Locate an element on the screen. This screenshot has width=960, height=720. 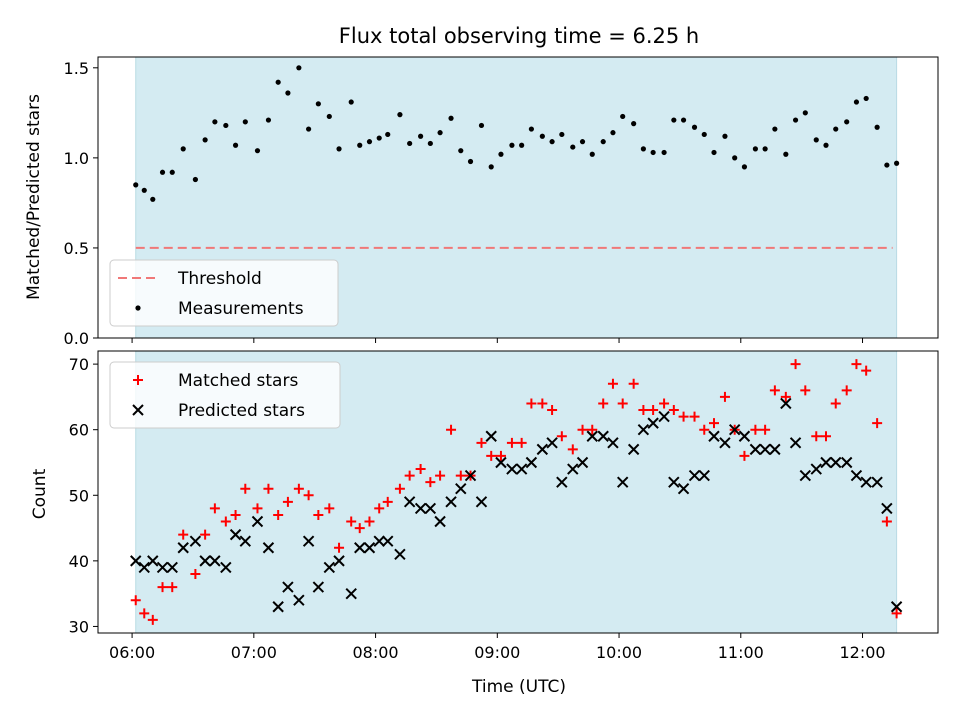
x-tick-label: 12:00 is located at coordinates (862, 652).